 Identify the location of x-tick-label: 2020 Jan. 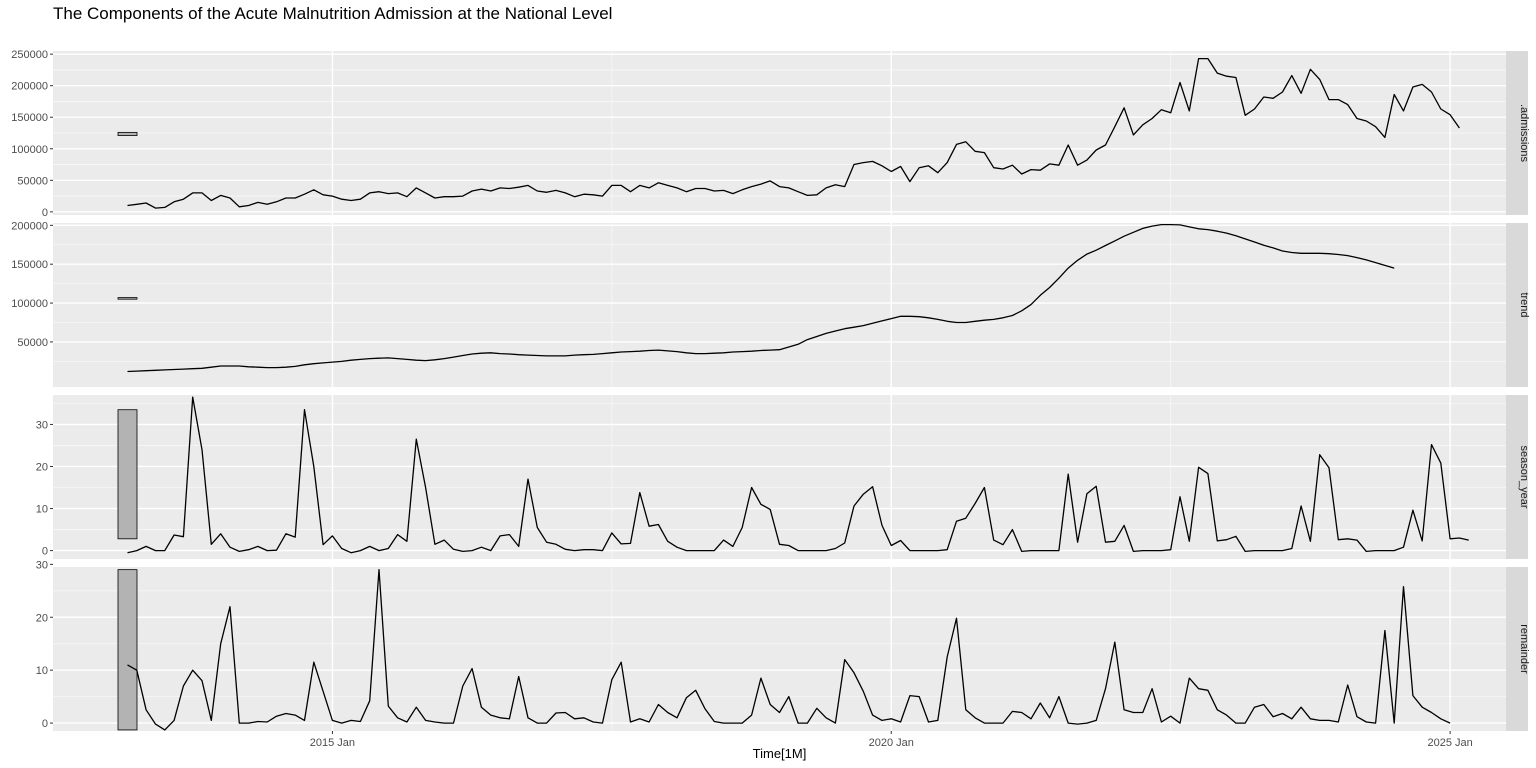
(891, 743).